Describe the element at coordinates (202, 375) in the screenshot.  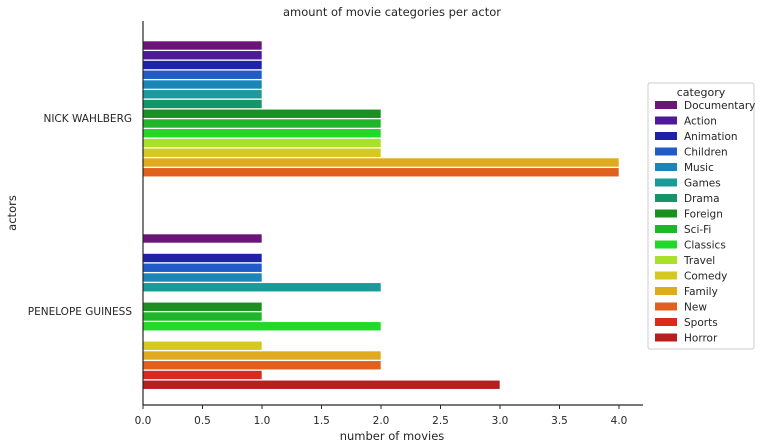
I see `bar-penelope-guiness-sports` at that location.